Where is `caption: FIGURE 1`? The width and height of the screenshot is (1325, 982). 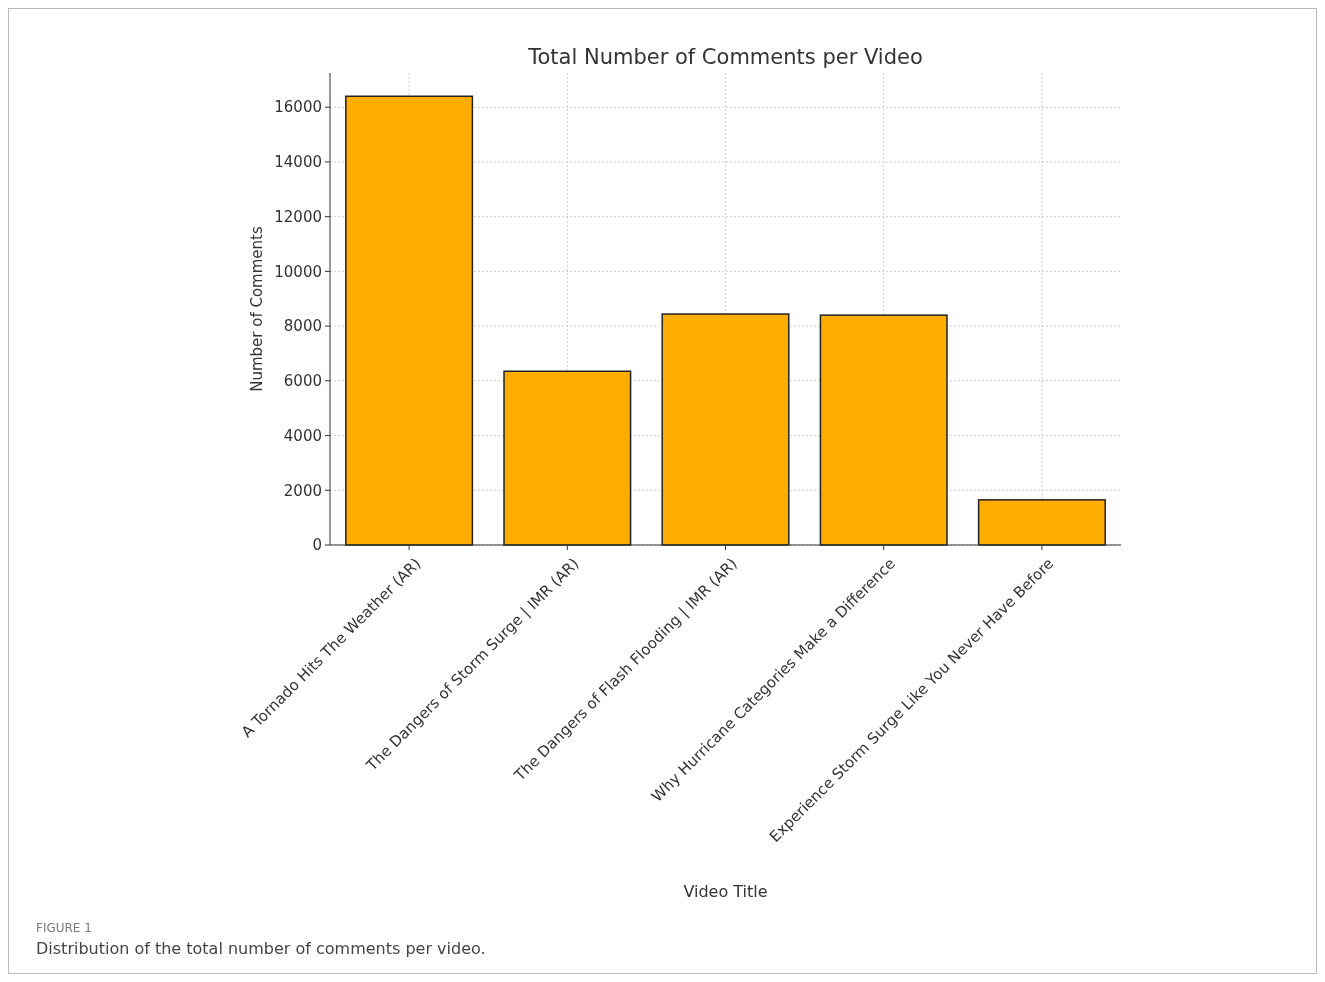
caption: FIGURE 1 is located at coordinates (64, 928).